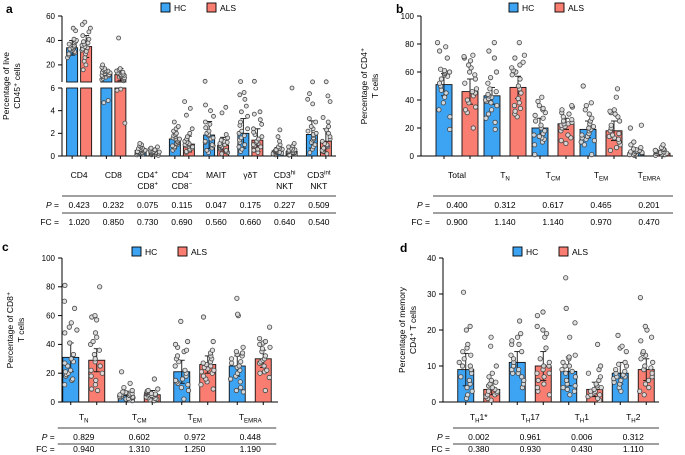  Describe the element at coordinates (113, 175) in the screenshot. I see `category-label: CD8` at that location.